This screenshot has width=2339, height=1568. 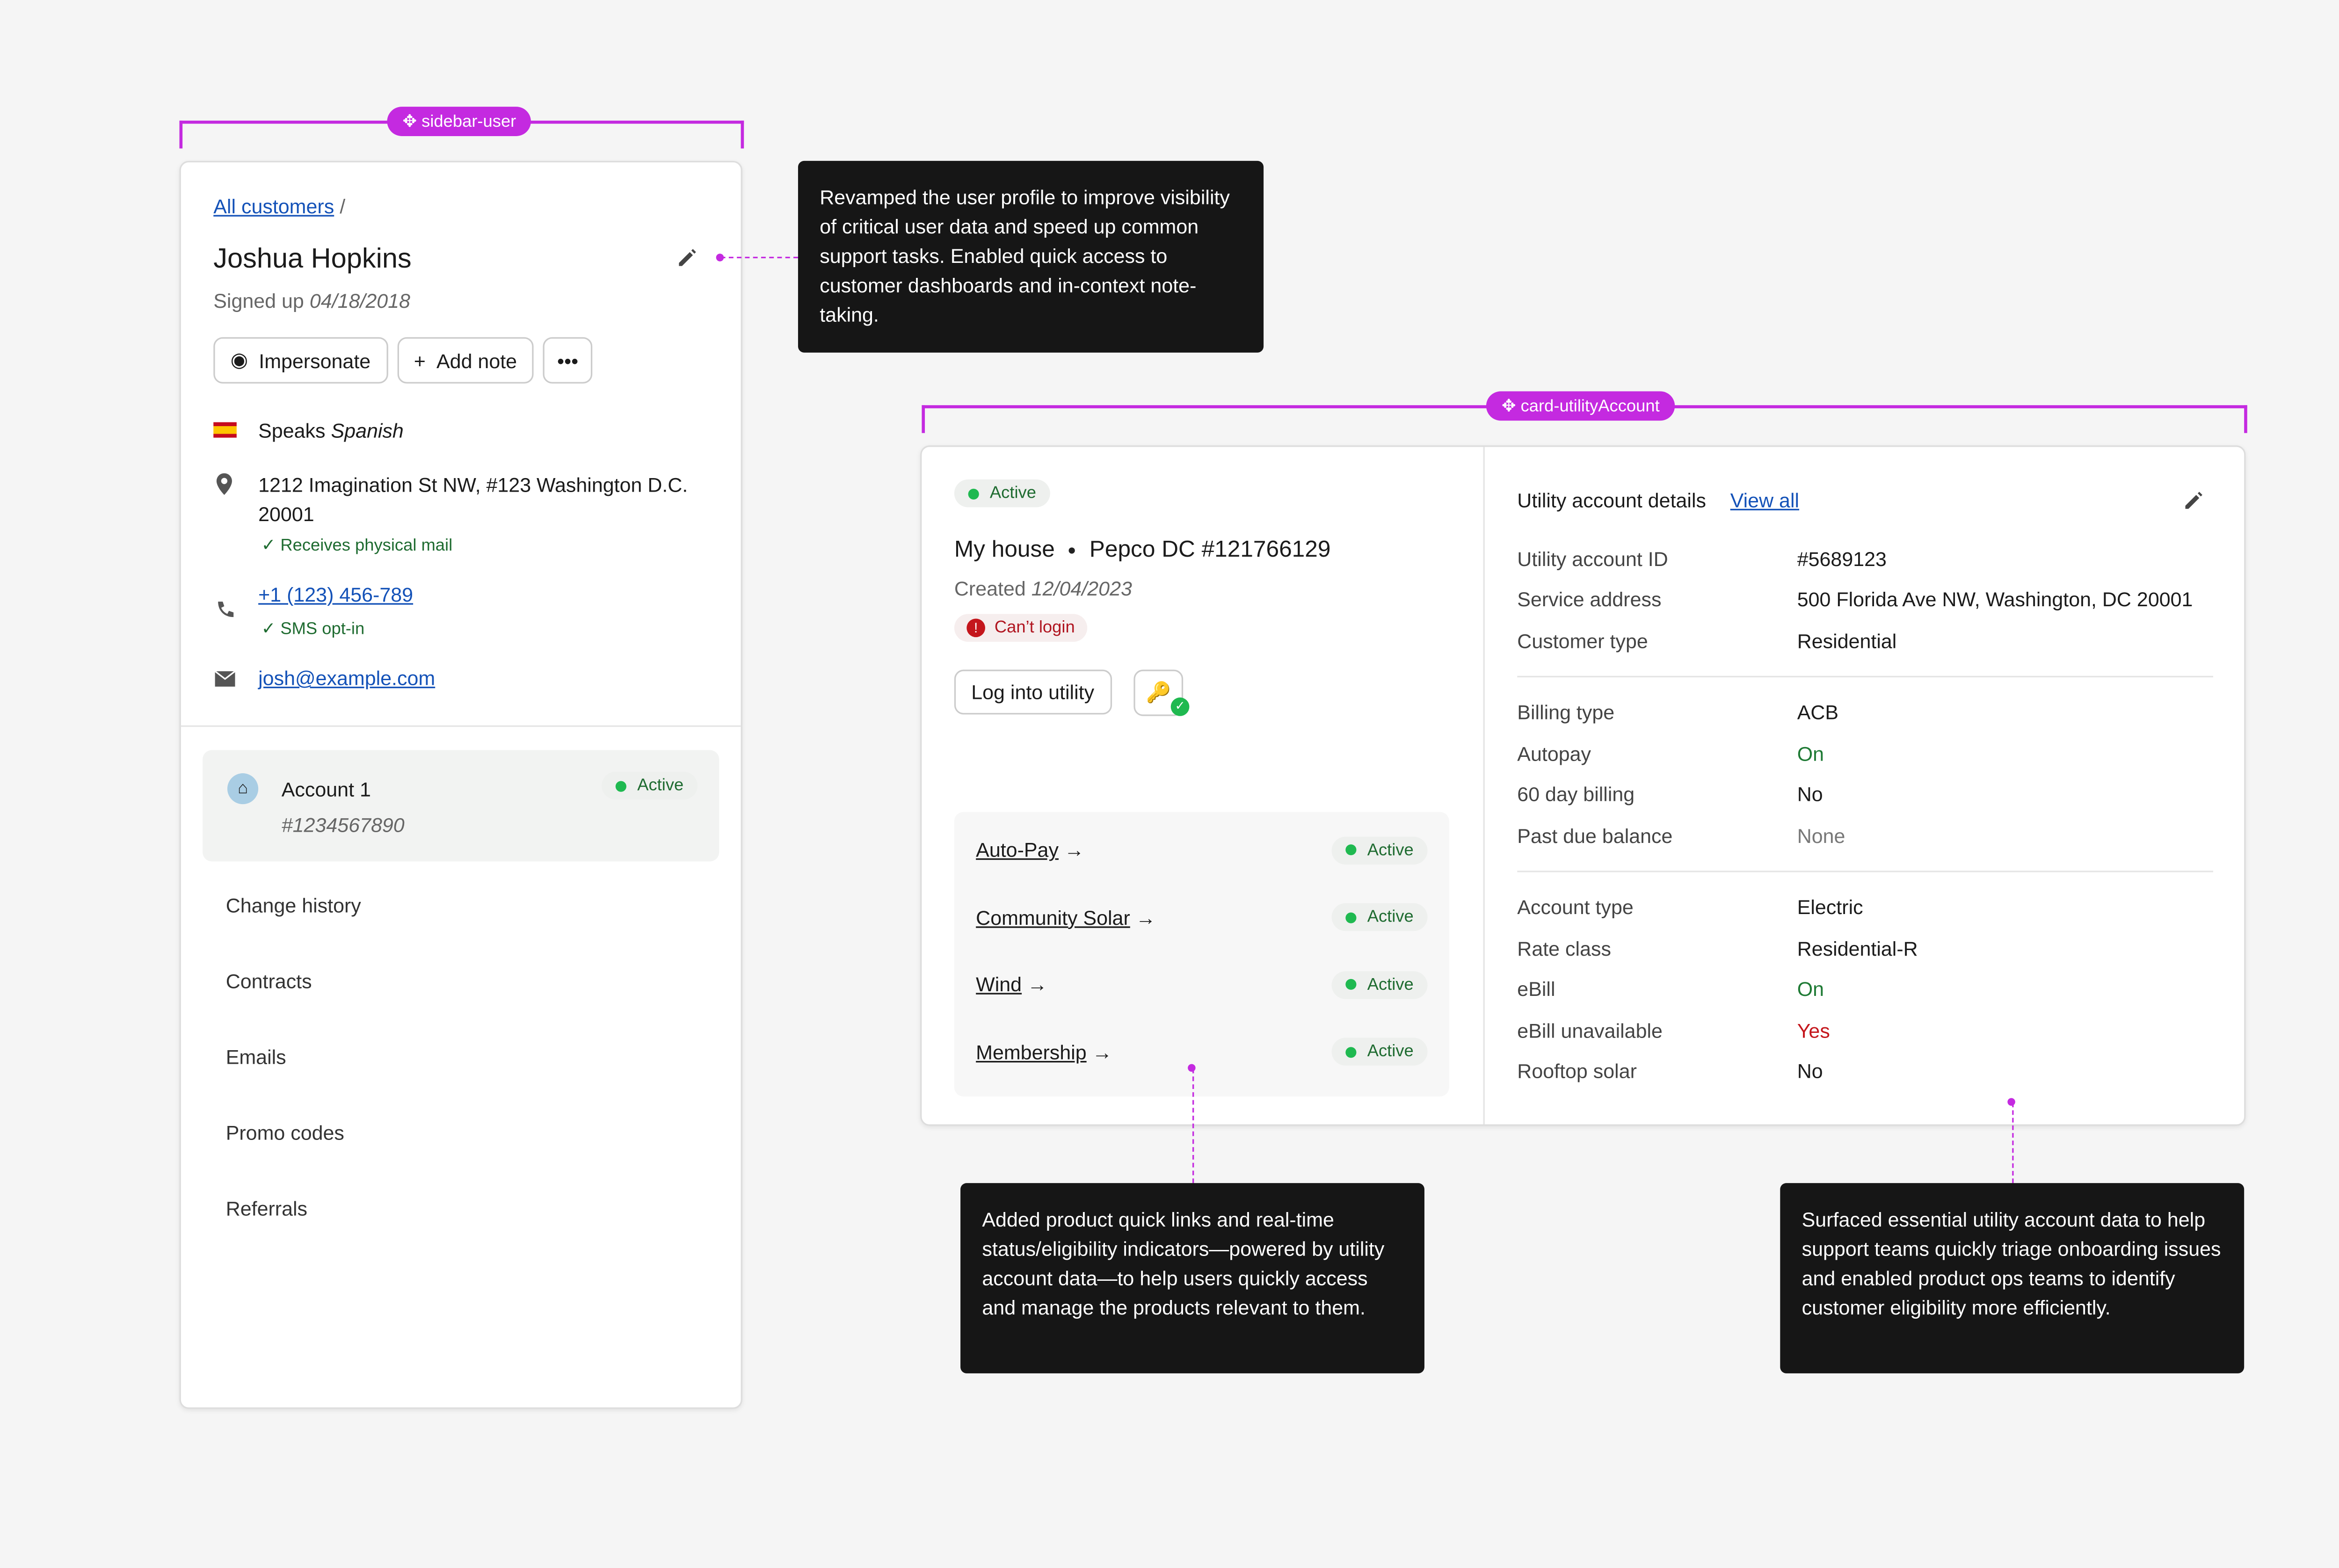 I want to click on action-buttons: ◉ Impersonate + Add note •••, so click(x=407, y=360).